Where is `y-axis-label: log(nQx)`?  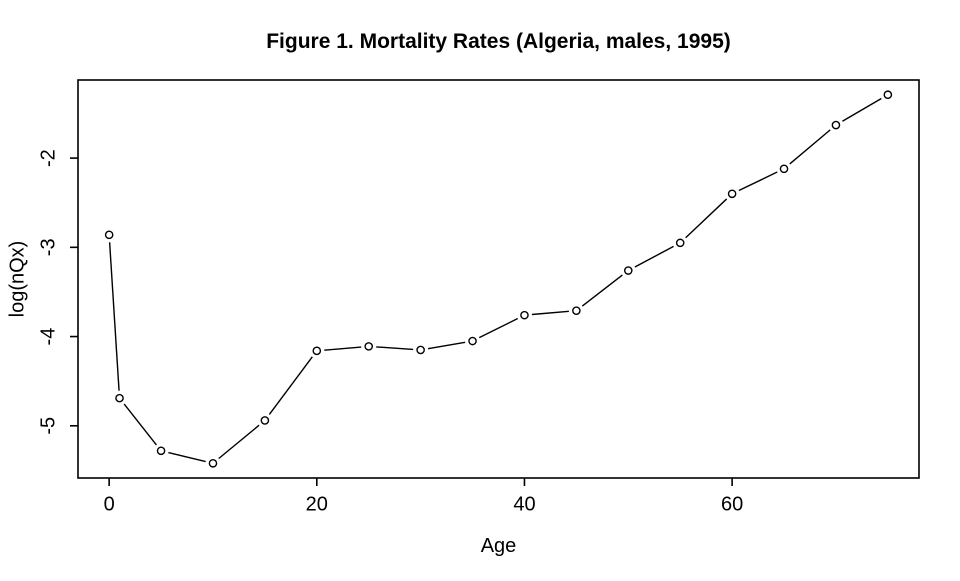
y-axis-label: log(nQx) is located at coordinates (18, 279).